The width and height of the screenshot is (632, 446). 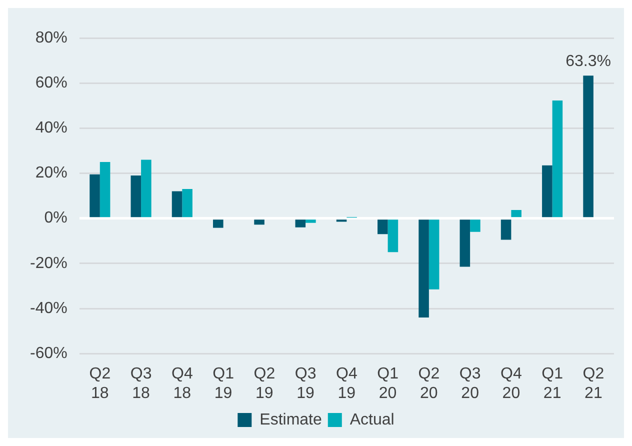 I want to click on x-tick-label: Q4 20, so click(x=511, y=384).